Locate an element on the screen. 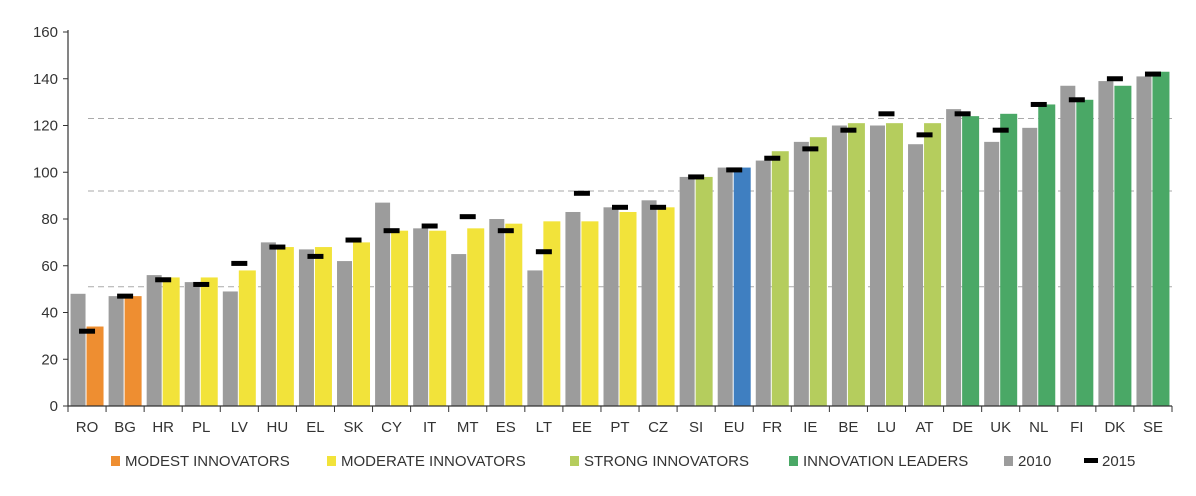 Image resolution: width=1196 pixels, height=496 pixels. bar-2010-dk is located at coordinates (1106, 244).